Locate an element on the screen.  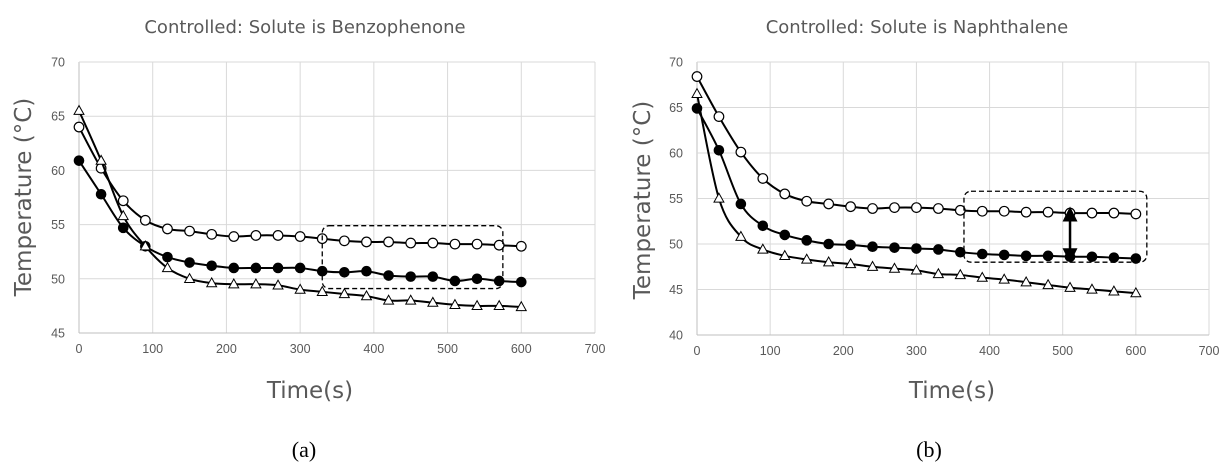
dashed-highlight-box is located at coordinates (1055, 226).